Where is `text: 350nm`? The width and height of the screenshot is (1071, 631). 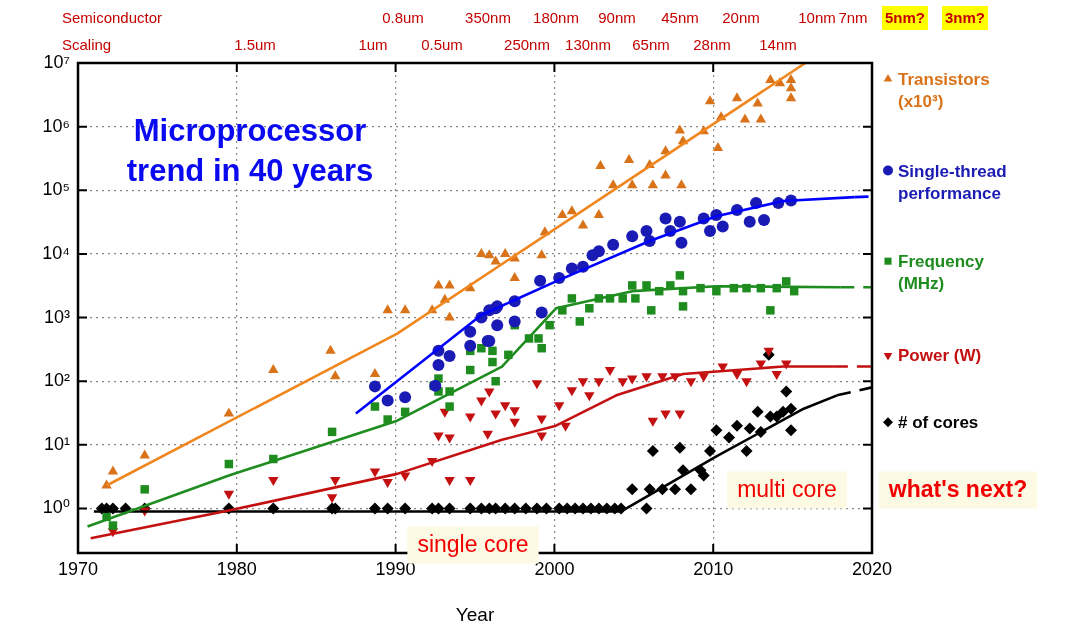
text: 350nm is located at coordinates (488, 18).